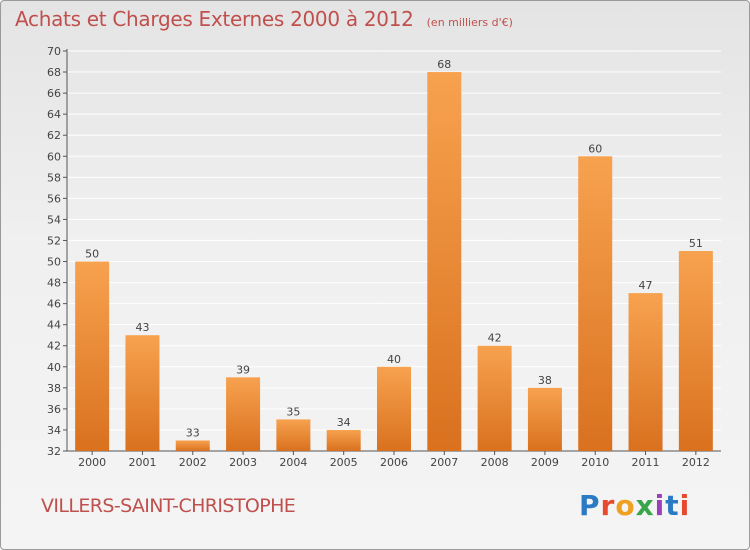  Describe the element at coordinates (54, 198) in the screenshot. I see `y-tick-label: 56` at that location.